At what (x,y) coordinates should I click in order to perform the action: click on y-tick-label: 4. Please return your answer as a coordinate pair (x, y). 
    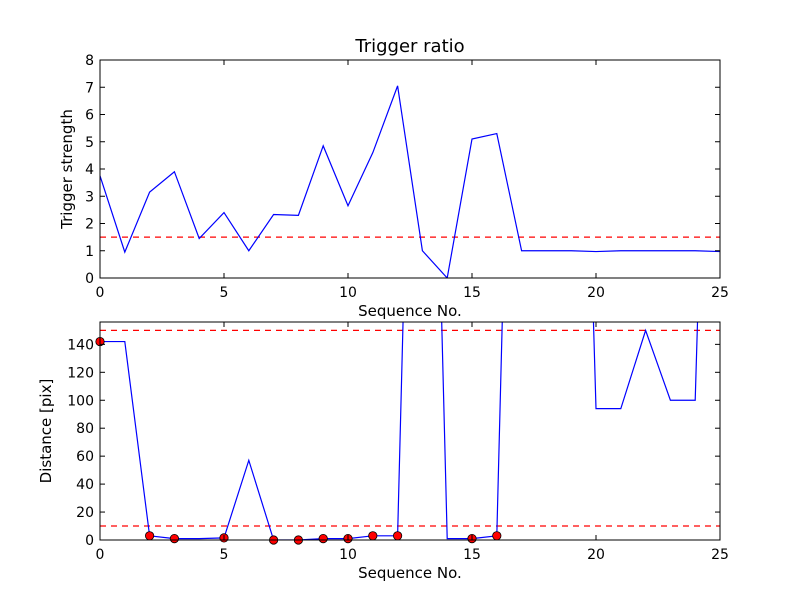
    Looking at the image, I should click on (89, 170).